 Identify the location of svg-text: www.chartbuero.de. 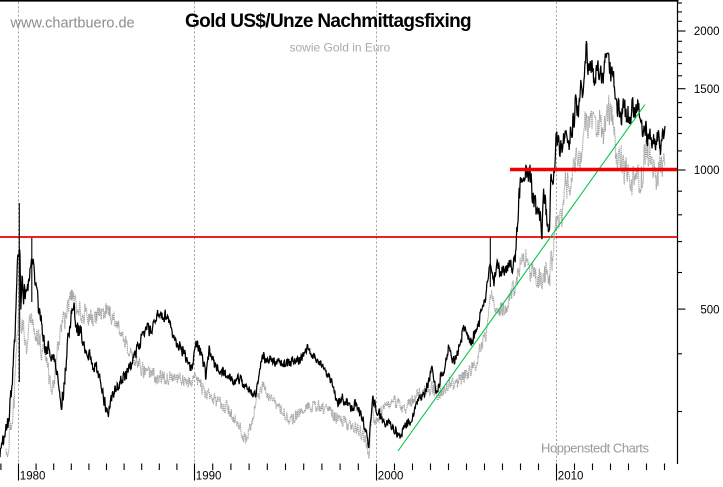
(72, 24).